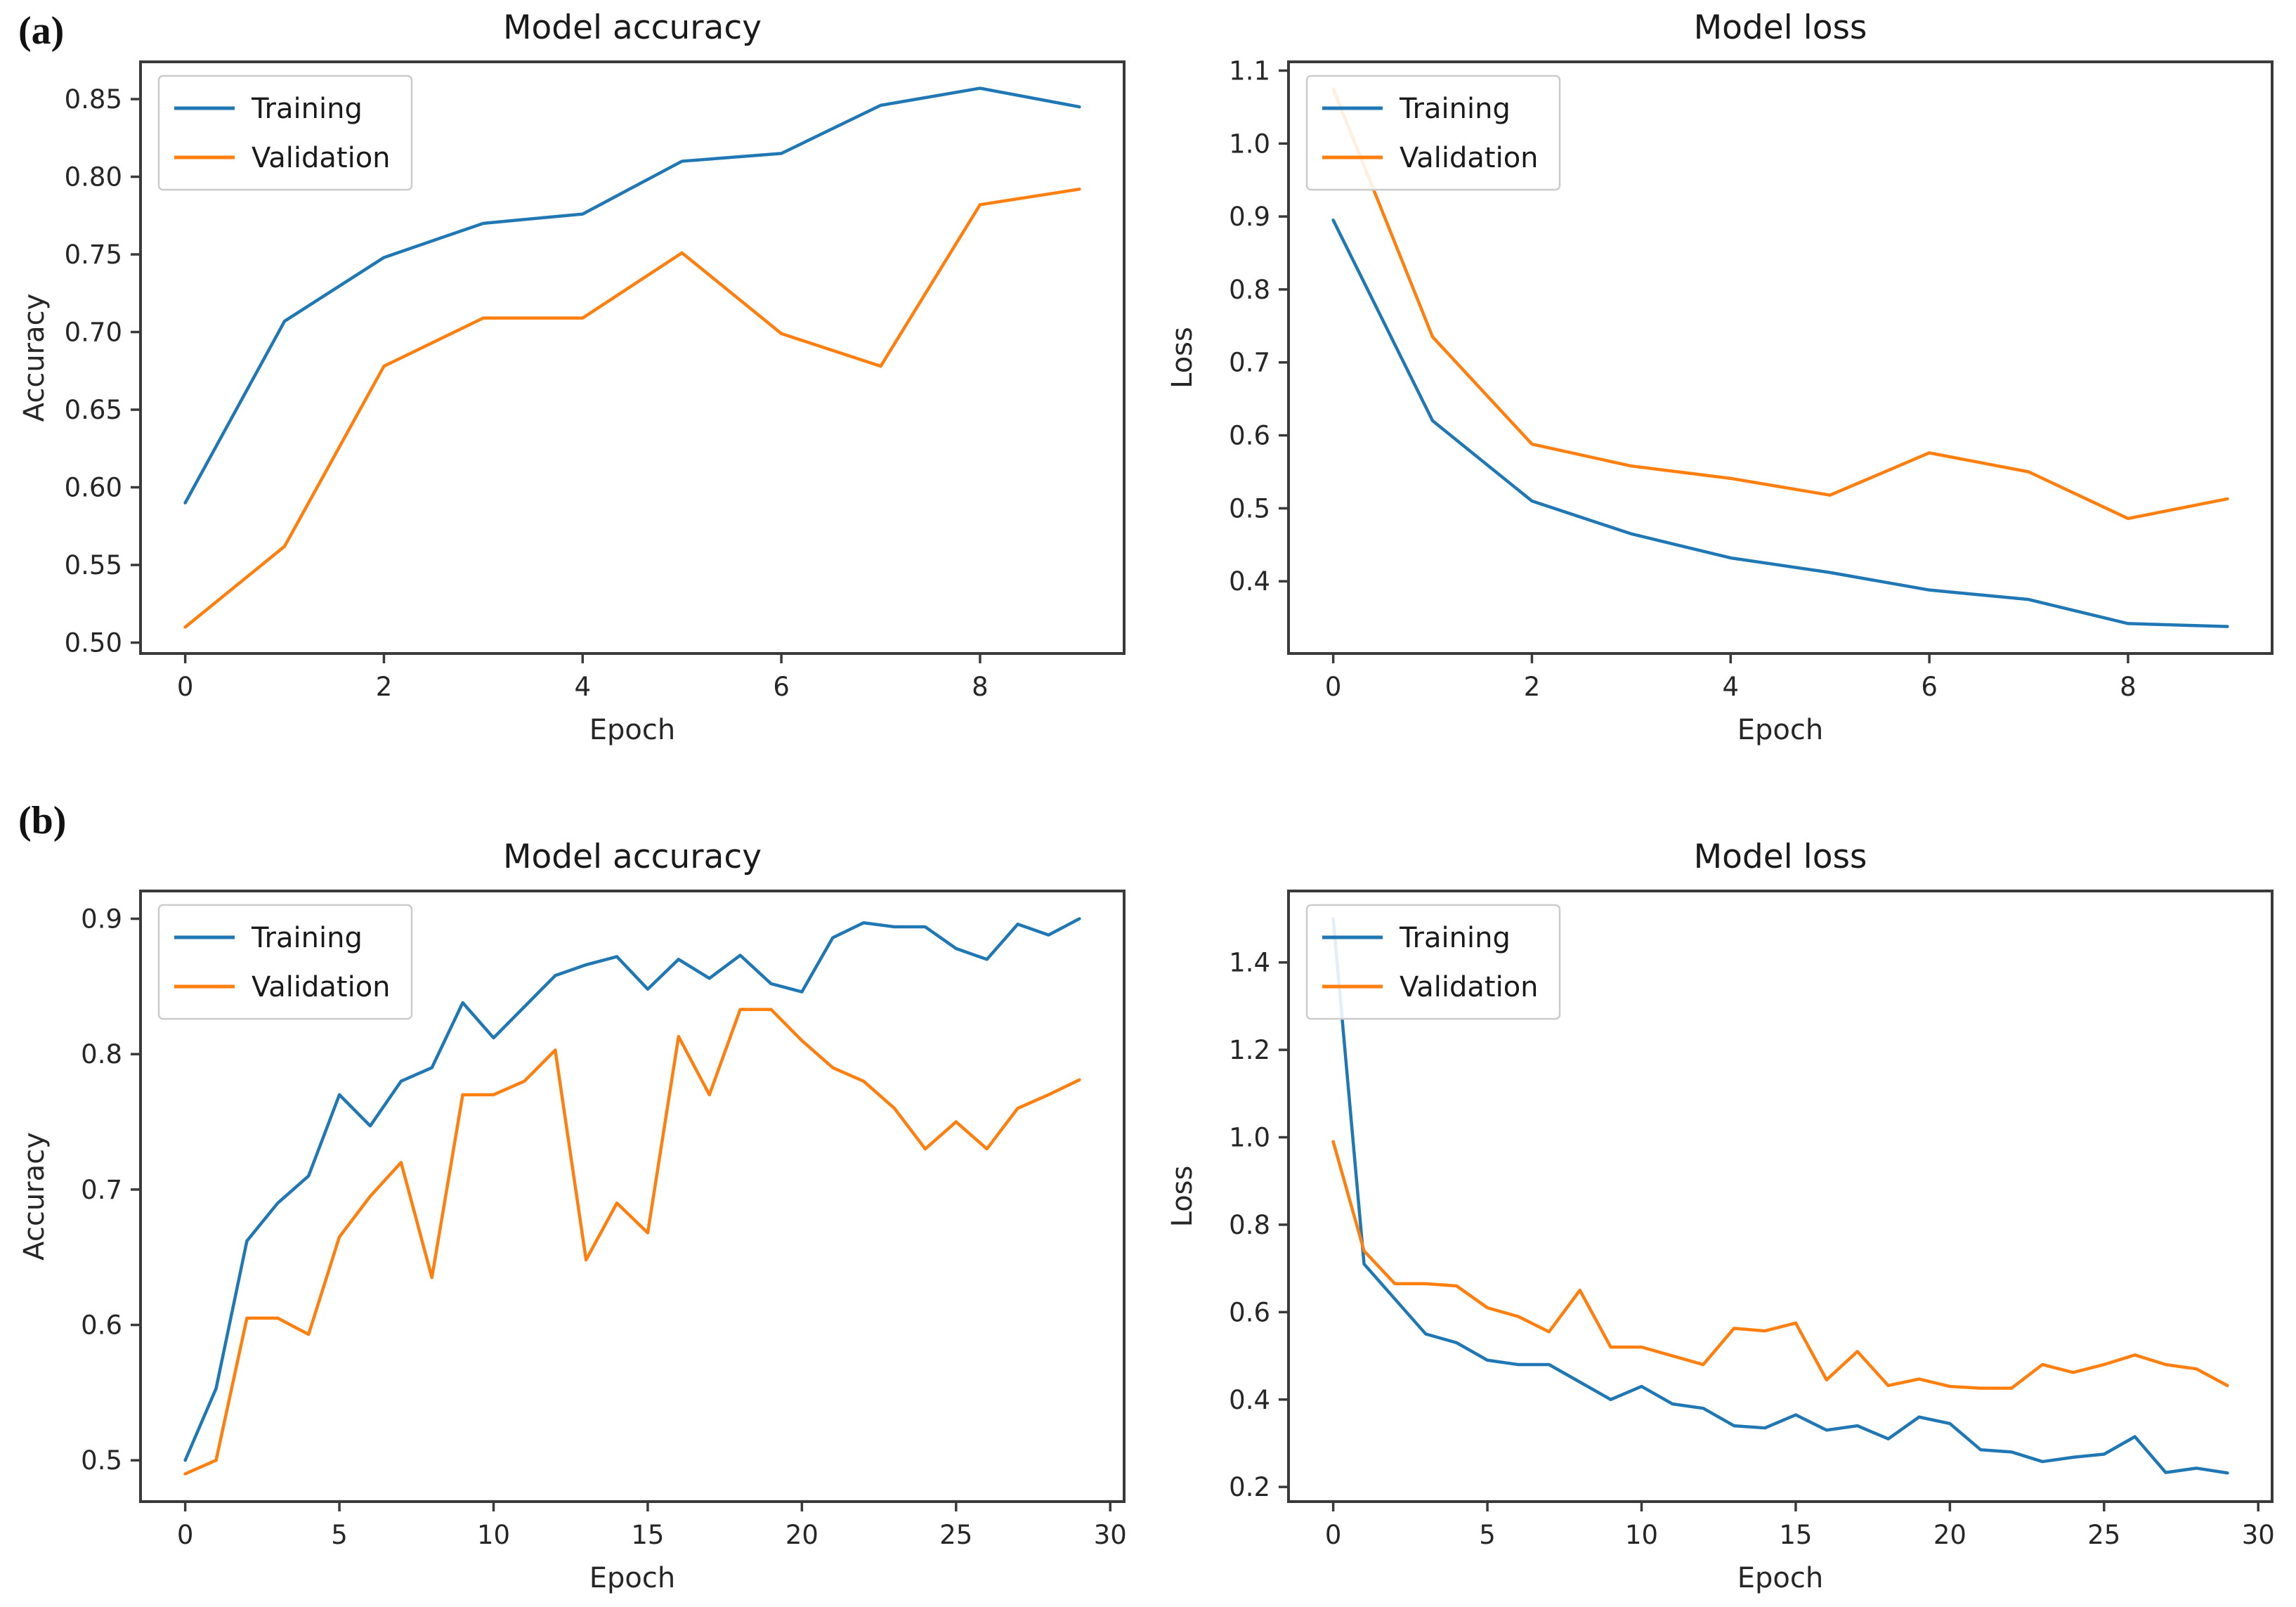 The width and height of the screenshot is (2296, 1607). Describe the element at coordinates (93, 488) in the screenshot. I see `y-tick-label: 0.60` at that location.